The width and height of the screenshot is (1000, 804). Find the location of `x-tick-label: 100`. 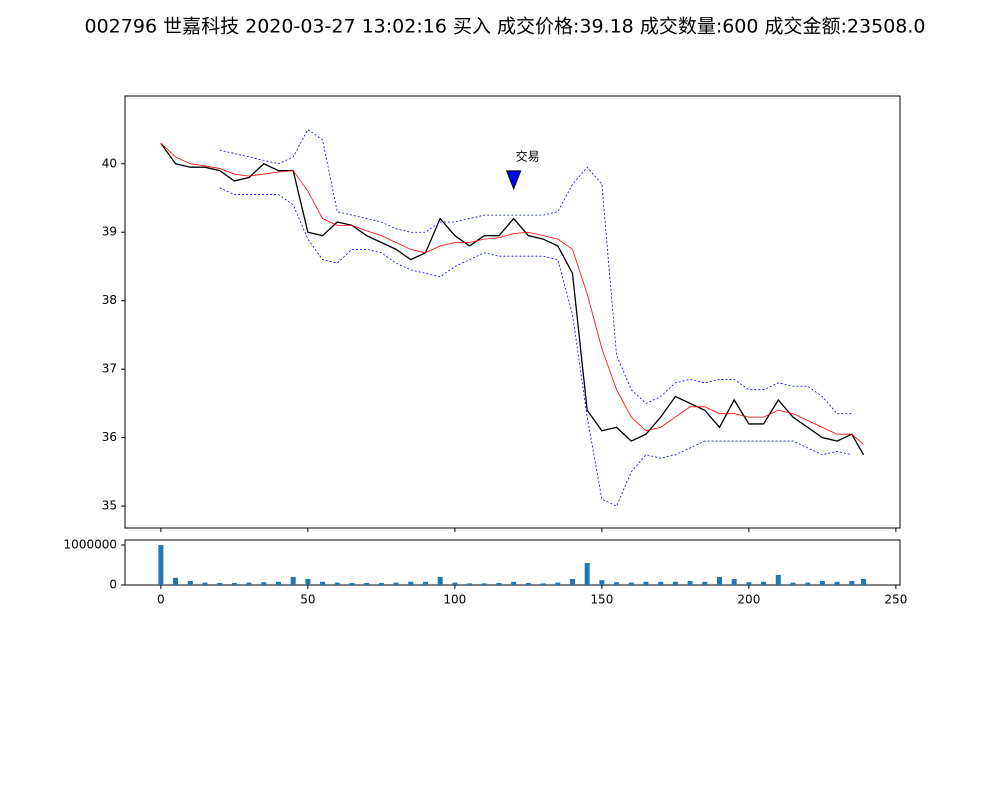

x-tick-label: 100 is located at coordinates (454, 600).